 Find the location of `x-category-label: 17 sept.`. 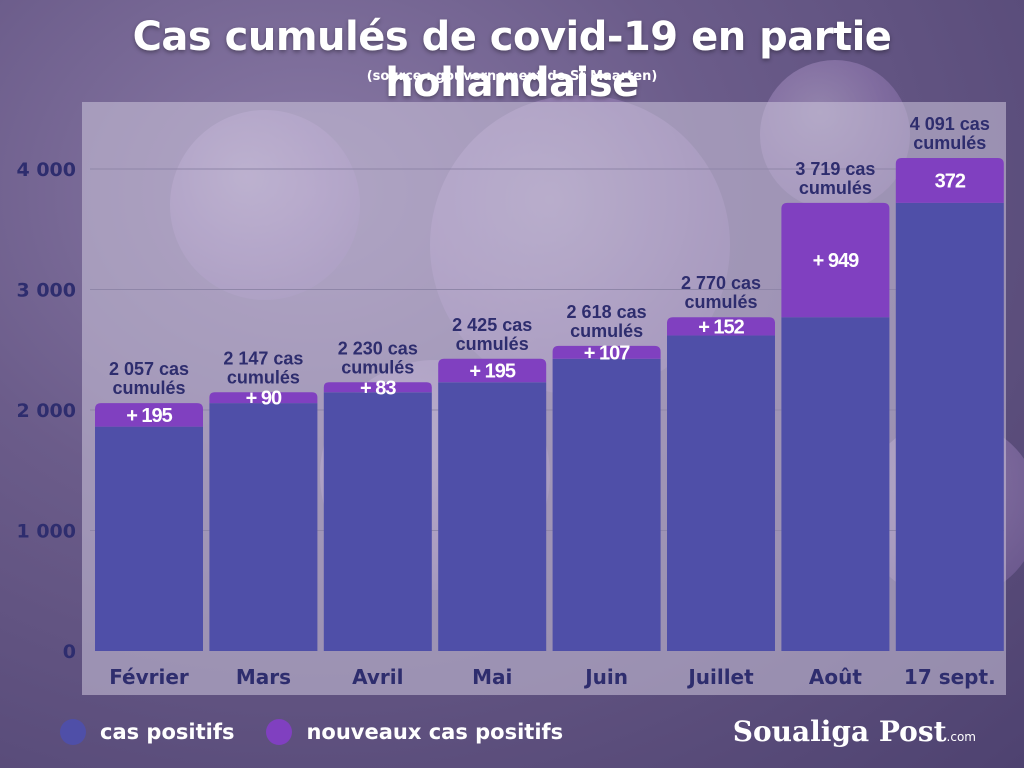

x-category-label: 17 sept. is located at coordinates (950, 677).